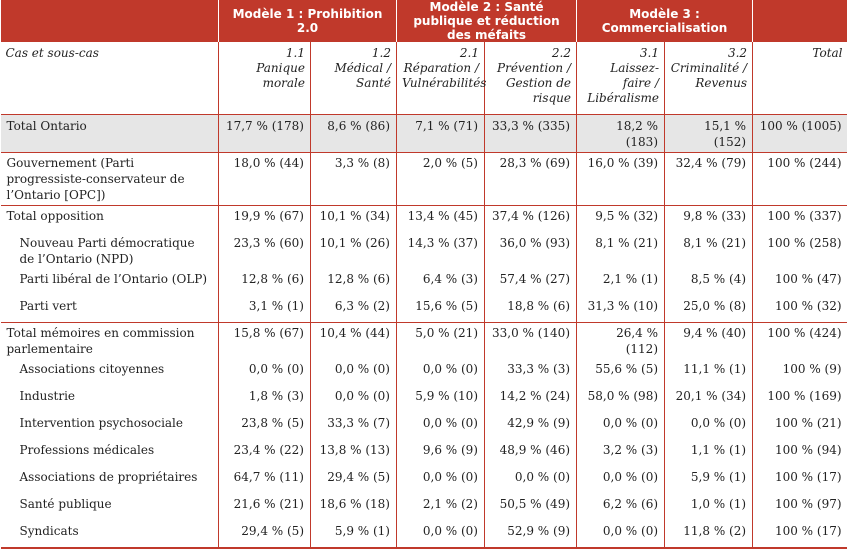 This screenshot has height=551, width=847. What do you see at coordinates (109, 219) in the screenshot?
I see `row-label: Total opposition` at bounding box center [109, 219].